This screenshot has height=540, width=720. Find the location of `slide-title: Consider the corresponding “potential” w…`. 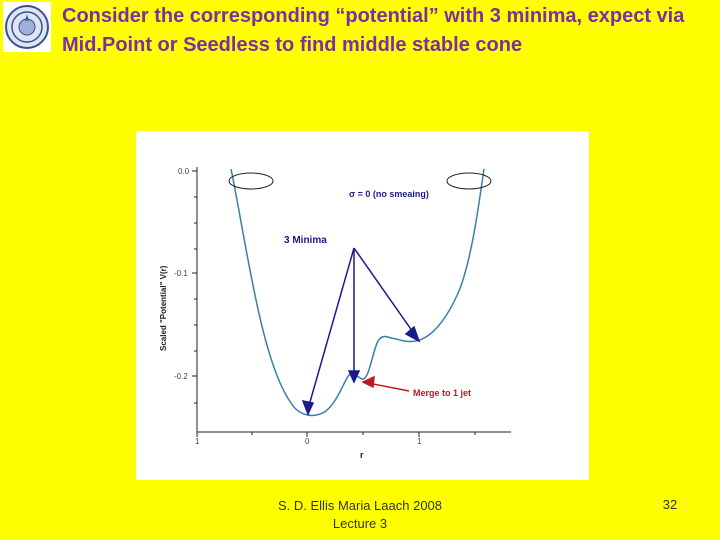

slide-title: Consider the corresponding “potential” w… is located at coordinates (373, 30).